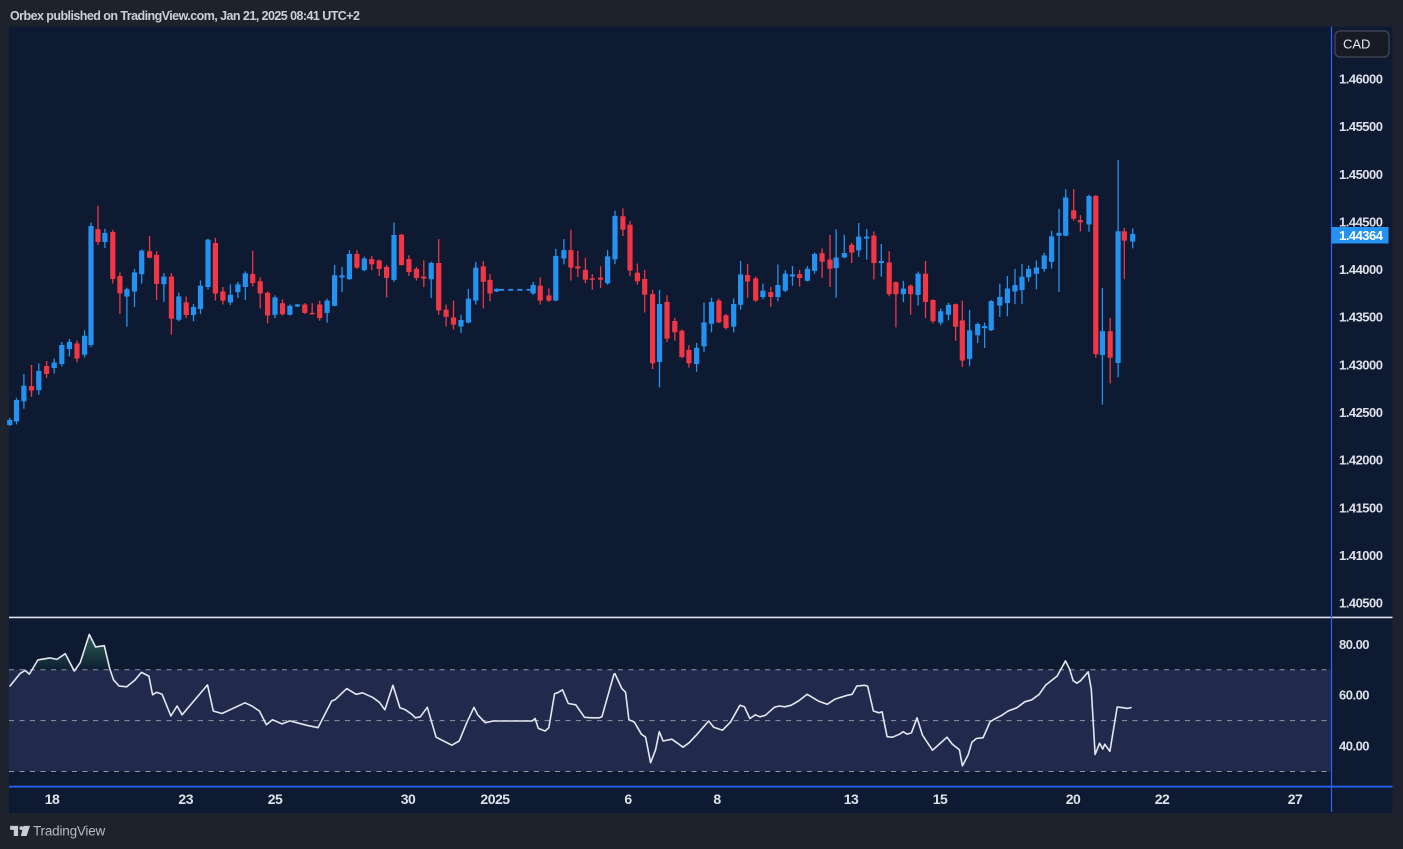  What do you see at coordinates (1354, 746) in the screenshot?
I see `svg-text: 40.00` at bounding box center [1354, 746].